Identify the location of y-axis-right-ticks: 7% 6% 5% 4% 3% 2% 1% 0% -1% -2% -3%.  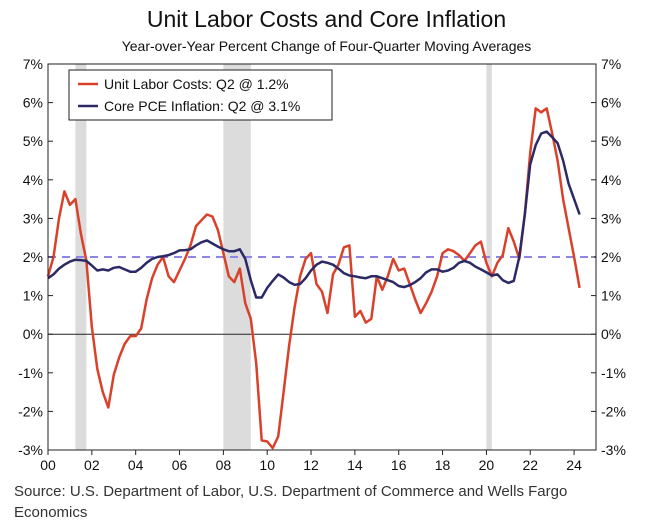
(608, 257).